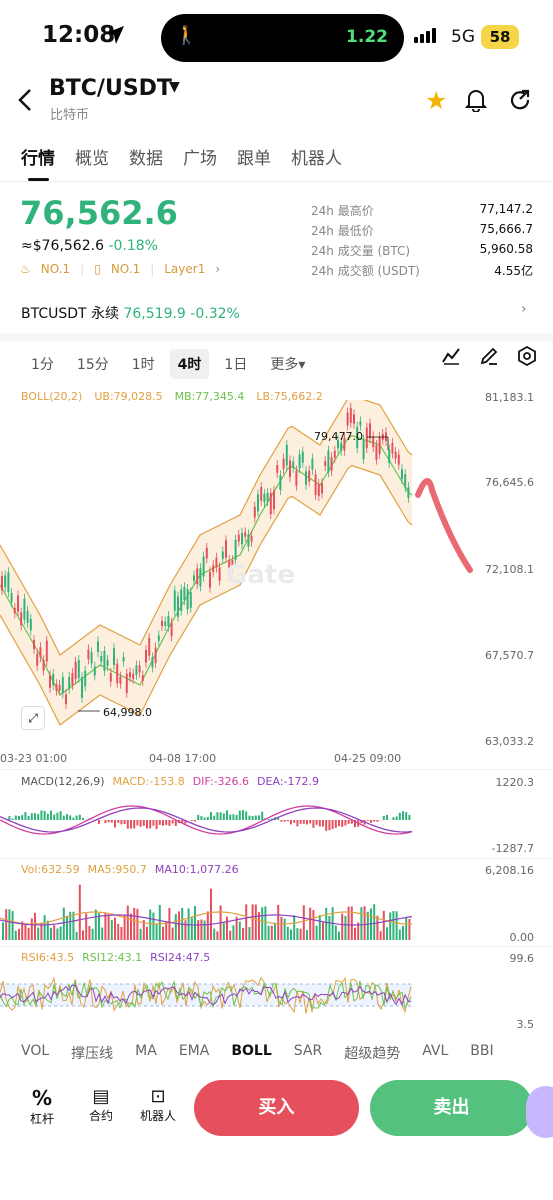 This screenshot has width=553, height=1200. What do you see at coordinates (185, 269) in the screenshot?
I see `badge-layer: Layer1` at bounding box center [185, 269].